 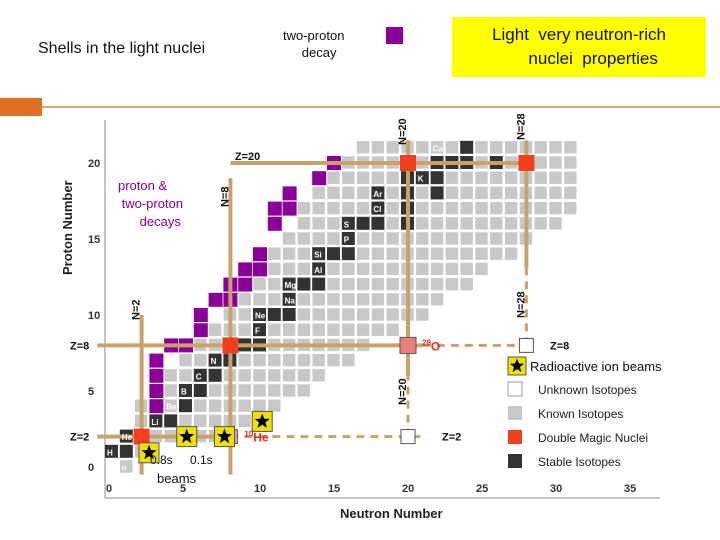 What do you see at coordinates (421, 179) in the screenshot?
I see `element-label: K` at bounding box center [421, 179].